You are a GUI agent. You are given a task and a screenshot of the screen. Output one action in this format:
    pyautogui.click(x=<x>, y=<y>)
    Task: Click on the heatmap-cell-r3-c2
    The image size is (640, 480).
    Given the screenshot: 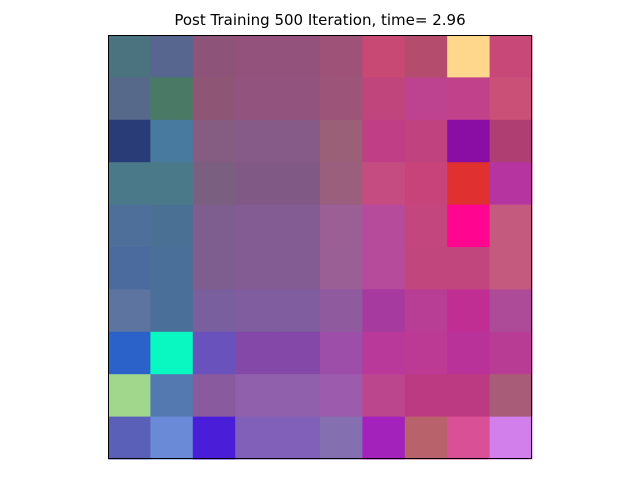 What is the action you would take?
    pyautogui.click(x=214, y=184)
    